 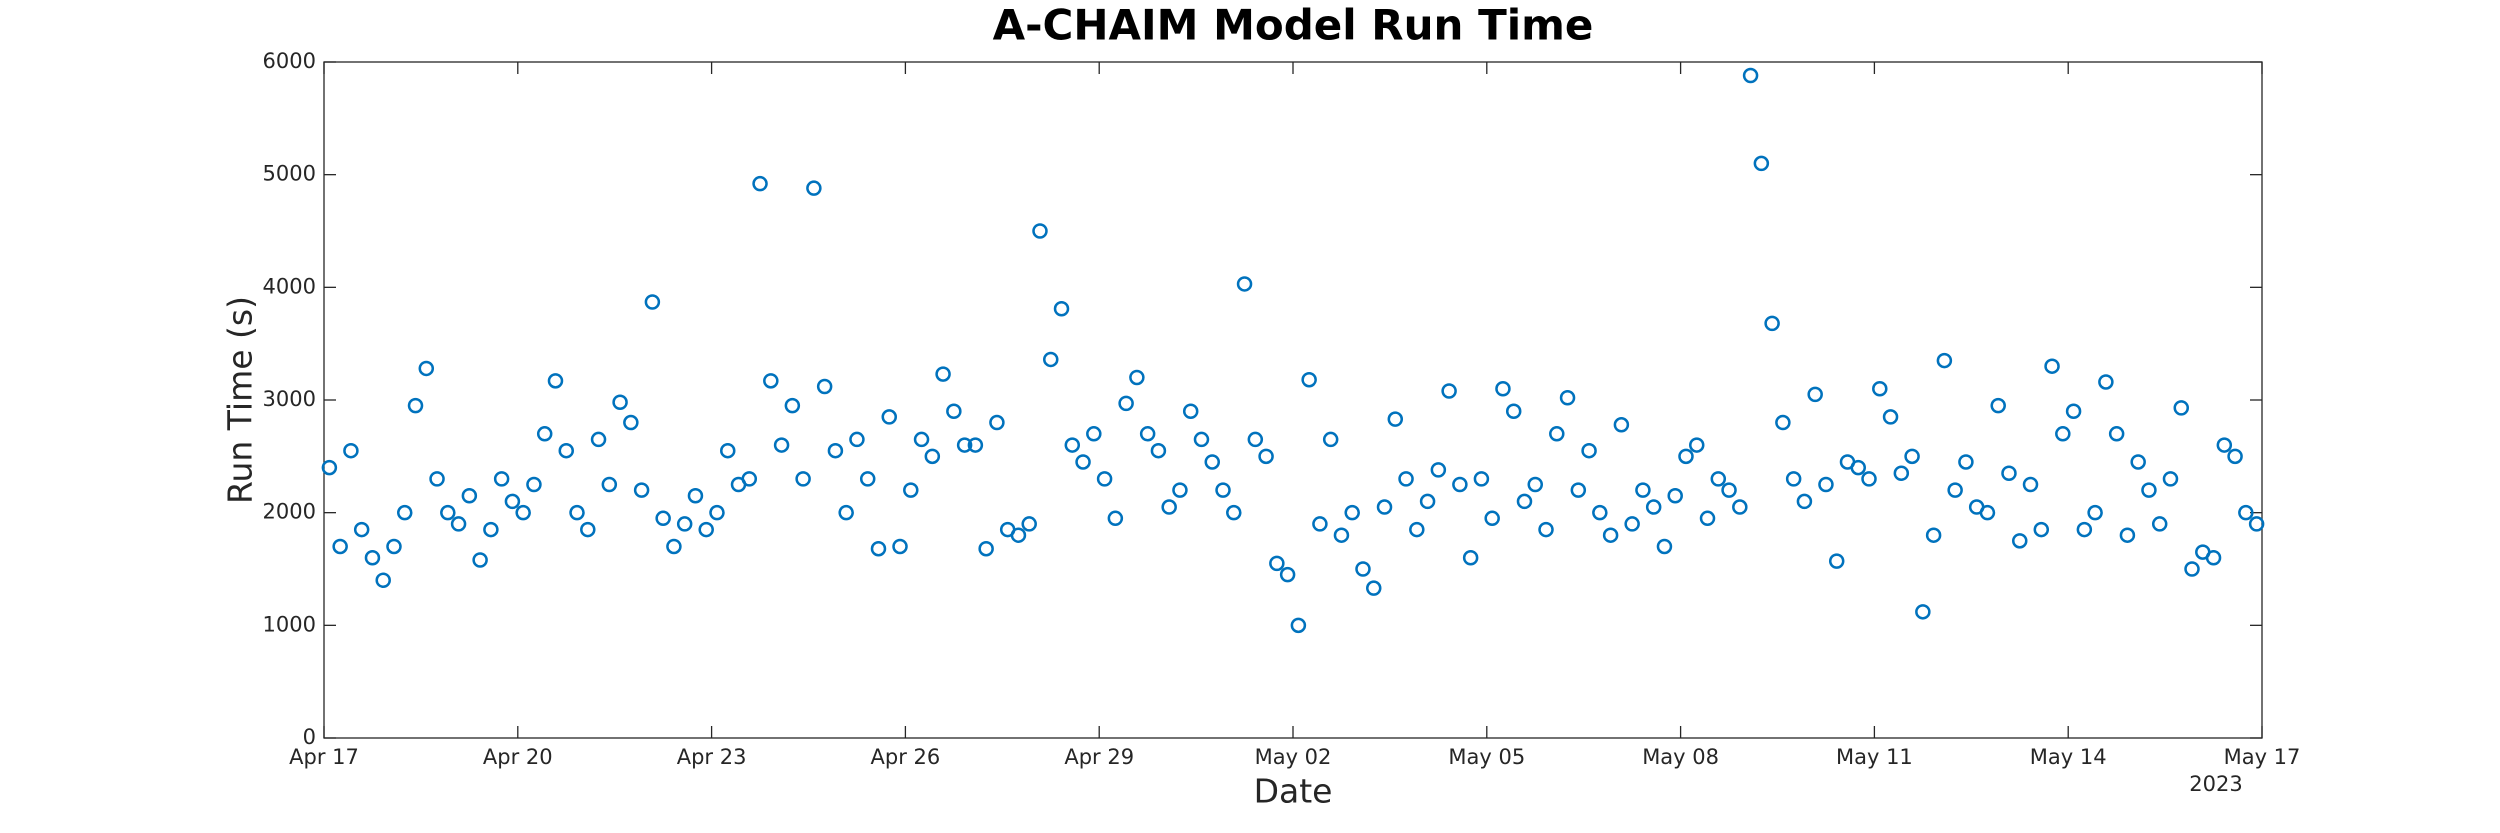 What do you see at coordinates (289, 174) in the screenshot?
I see `y-tick-label: 5000` at bounding box center [289, 174].